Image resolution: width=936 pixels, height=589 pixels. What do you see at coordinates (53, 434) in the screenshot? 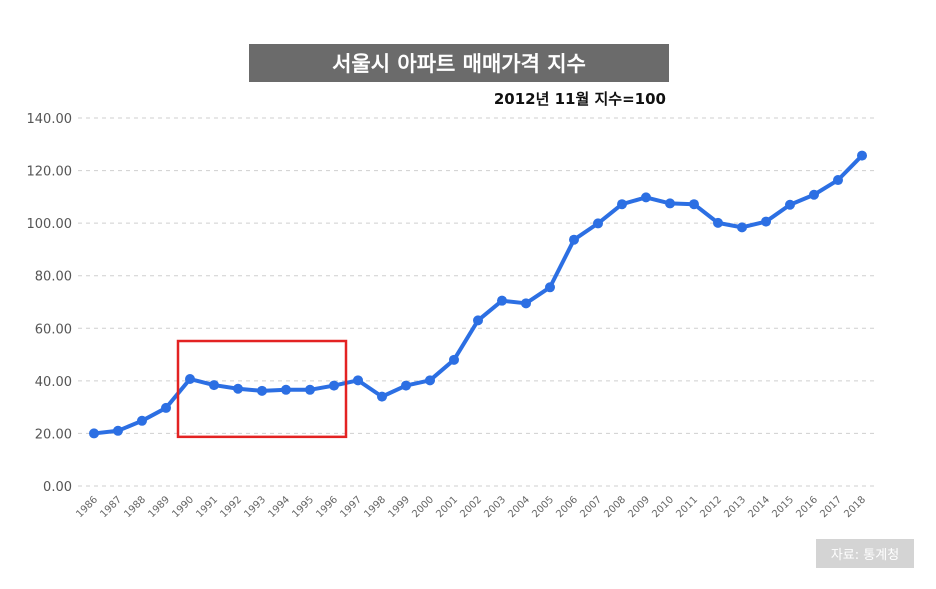
I see `y-tick-label: 20.00` at bounding box center [53, 434].